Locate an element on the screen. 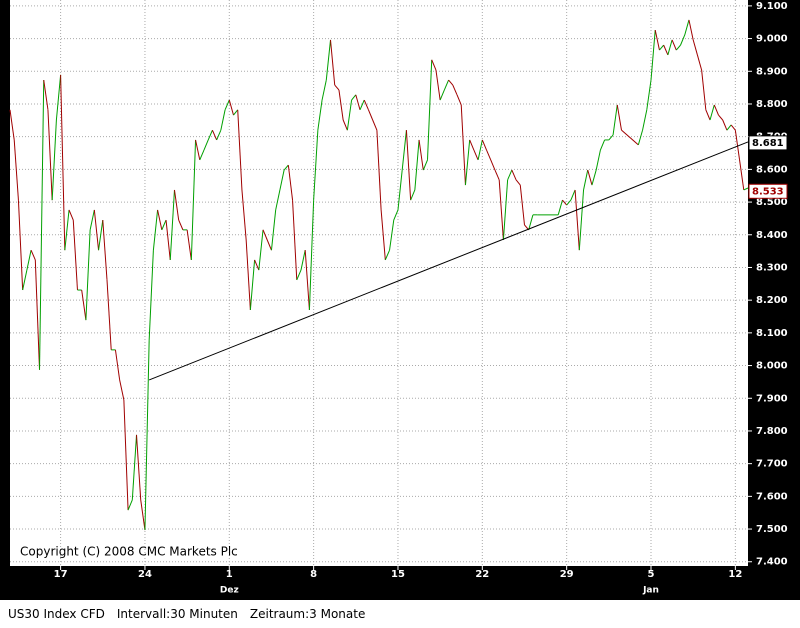  x-tick-label: 12 is located at coordinates (735, 574).